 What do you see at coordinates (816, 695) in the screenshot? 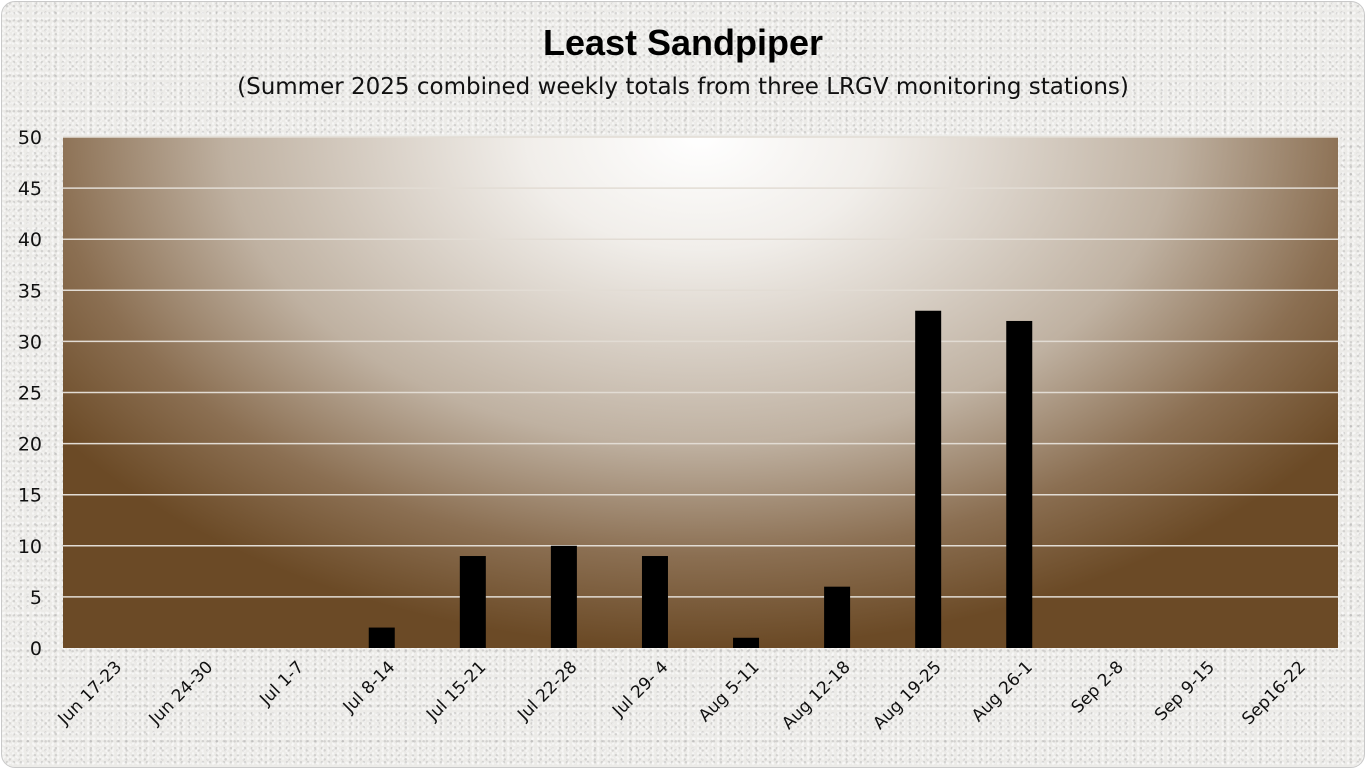
I see `x-tick-label: Aug 12-18` at bounding box center [816, 695].